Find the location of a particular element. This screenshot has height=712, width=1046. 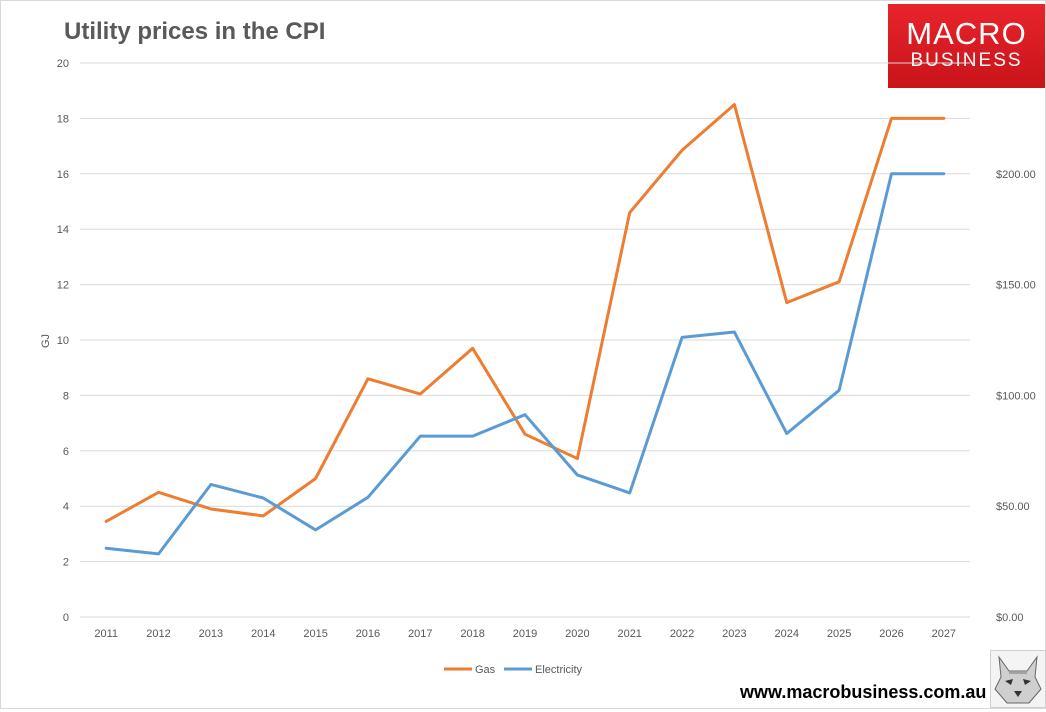

wolf-icon is located at coordinates (1018, 679).